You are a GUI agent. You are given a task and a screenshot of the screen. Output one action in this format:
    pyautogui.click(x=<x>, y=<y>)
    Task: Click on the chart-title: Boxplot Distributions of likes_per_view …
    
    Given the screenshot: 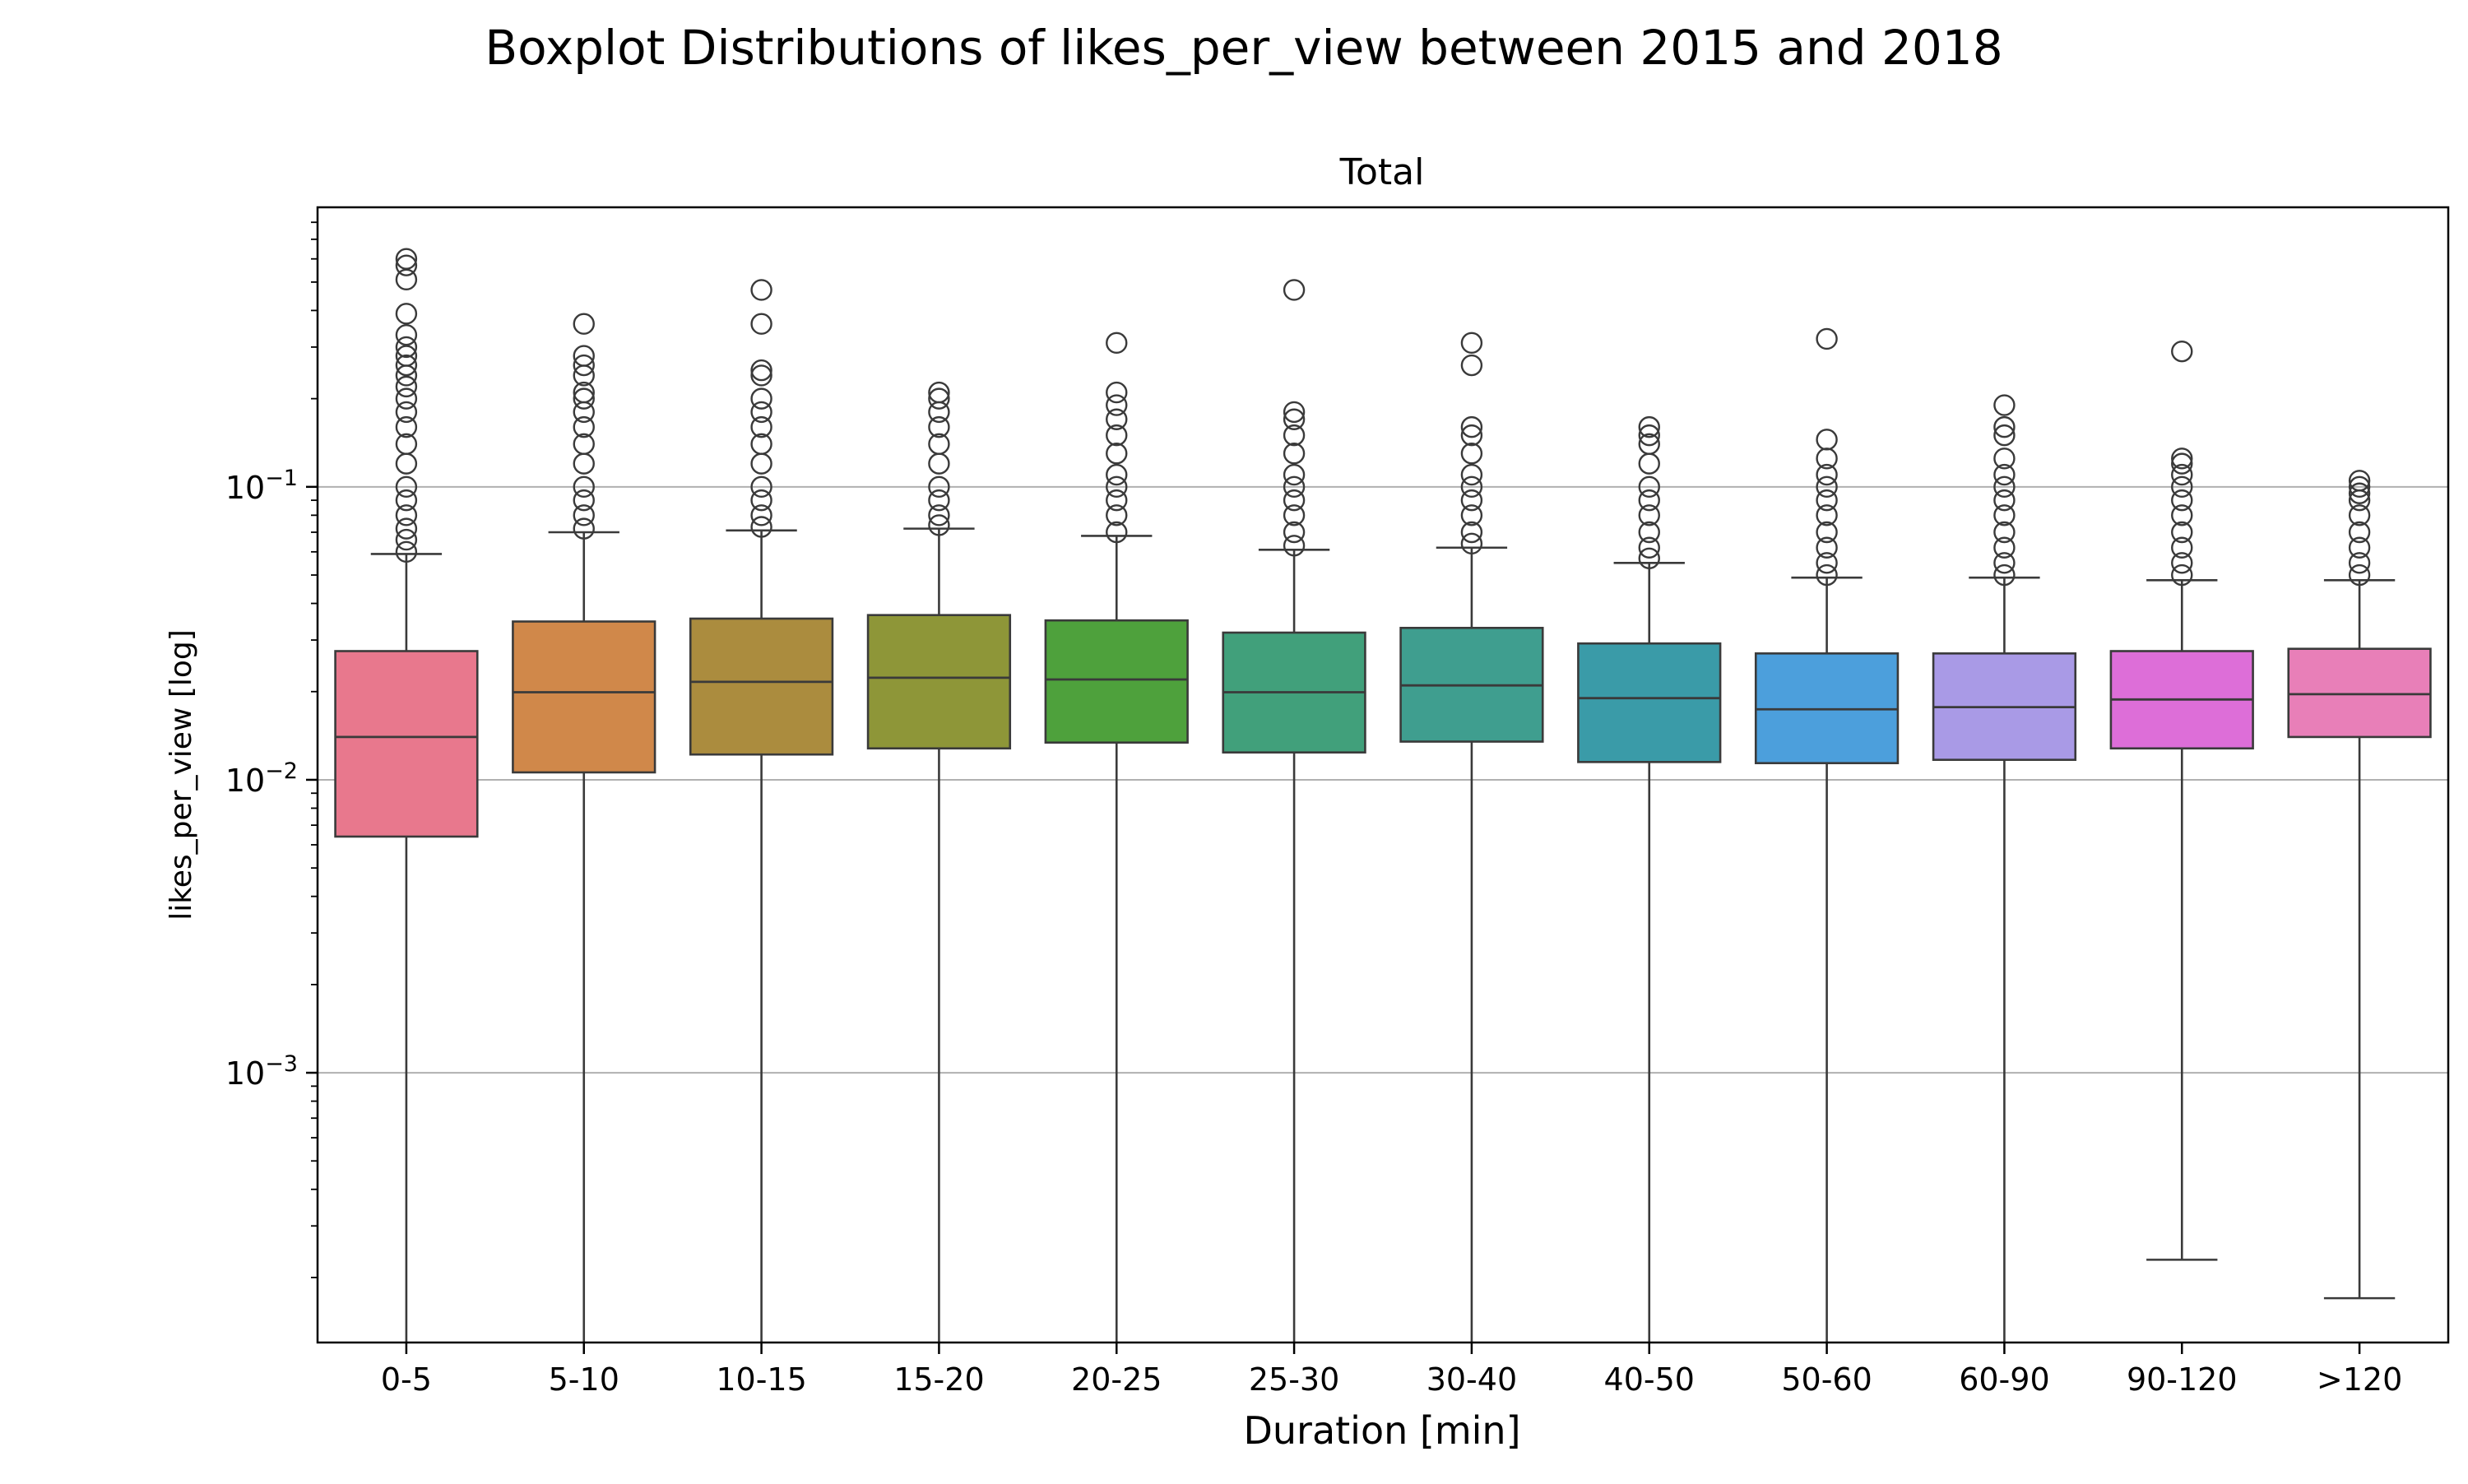 What is the action you would take?
    pyautogui.click(x=1243, y=48)
    